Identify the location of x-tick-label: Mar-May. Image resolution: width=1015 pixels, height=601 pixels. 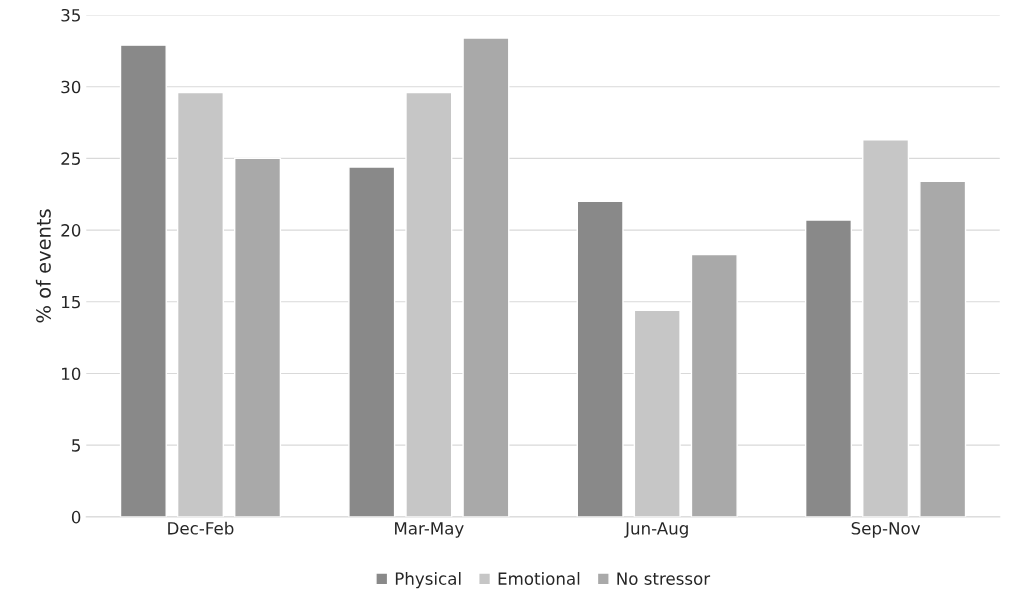
(429, 530).